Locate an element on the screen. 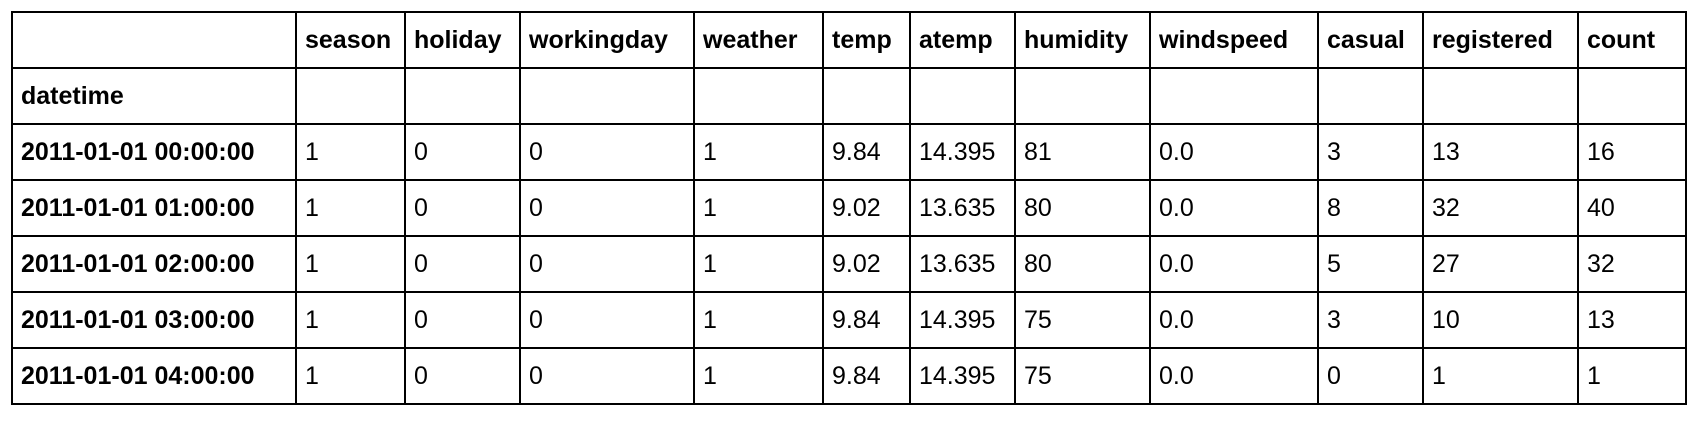 This screenshot has height=430, width=1692. index-name-header: datetime is located at coordinates (154, 96).